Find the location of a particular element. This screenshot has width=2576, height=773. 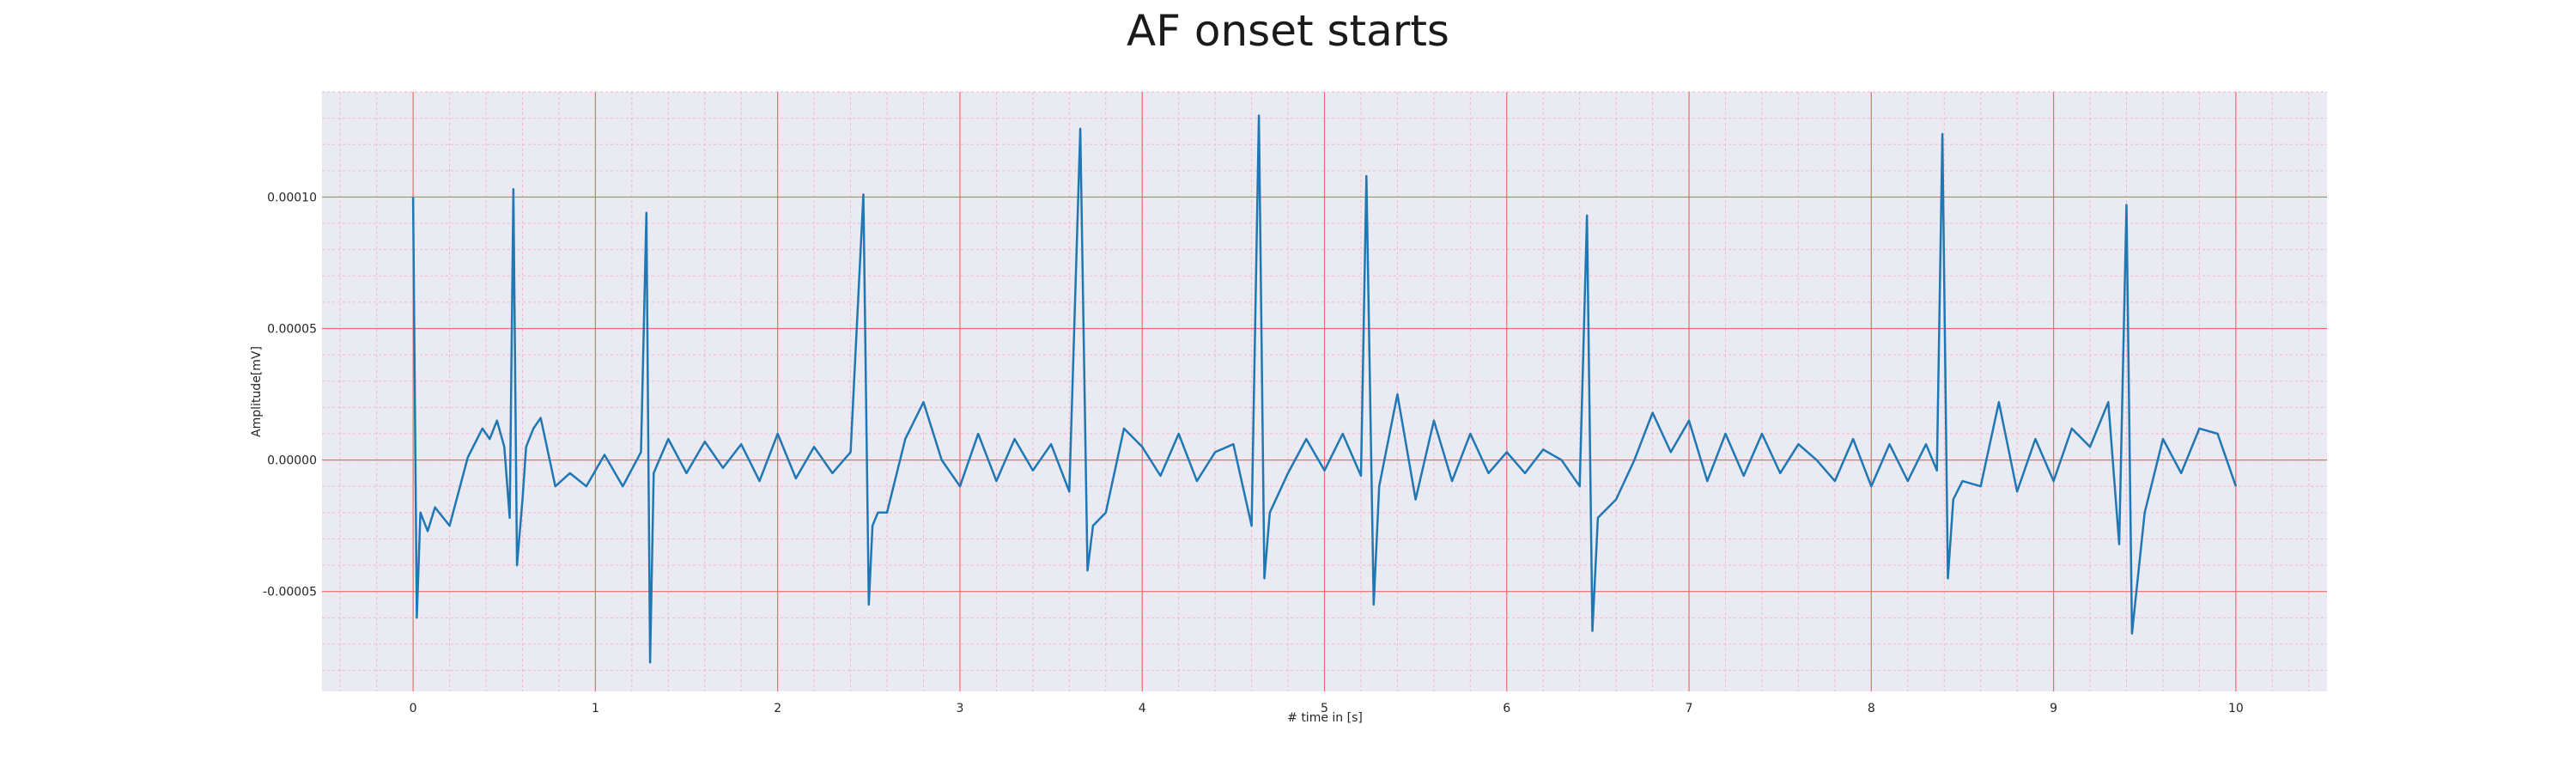

x-axis-ticks: 0 1 2 3 4 5 6 7 8 9 10 is located at coordinates (1327, 708).